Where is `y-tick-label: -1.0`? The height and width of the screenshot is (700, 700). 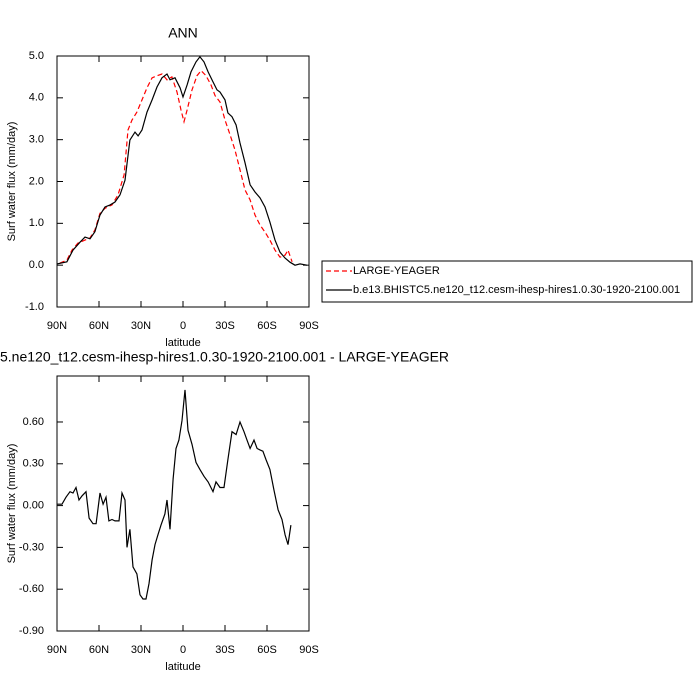
y-tick-label: -1.0 is located at coordinates (34, 307).